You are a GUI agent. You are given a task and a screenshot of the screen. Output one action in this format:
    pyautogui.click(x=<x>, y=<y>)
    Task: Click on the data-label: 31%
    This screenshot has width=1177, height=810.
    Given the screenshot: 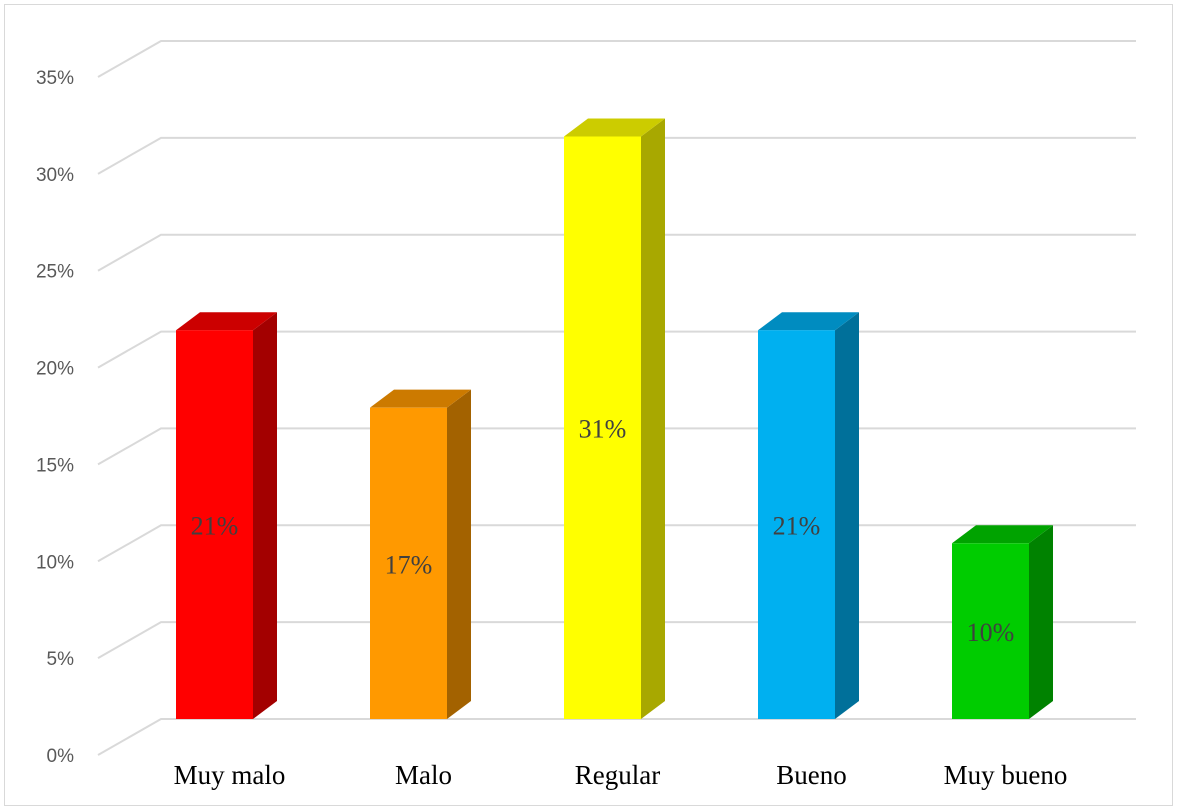 What is the action you would take?
    pyautogui.click(x=603, y=429)
    